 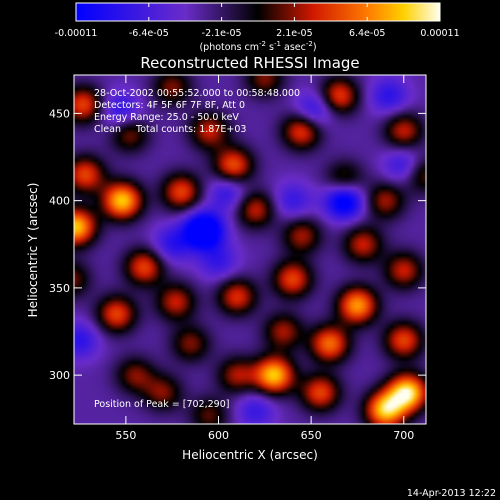 What do you see at coordinates (59, 288) in the screenshot?
I see `y-tick-label: 350` at bounding box center [59, 288].